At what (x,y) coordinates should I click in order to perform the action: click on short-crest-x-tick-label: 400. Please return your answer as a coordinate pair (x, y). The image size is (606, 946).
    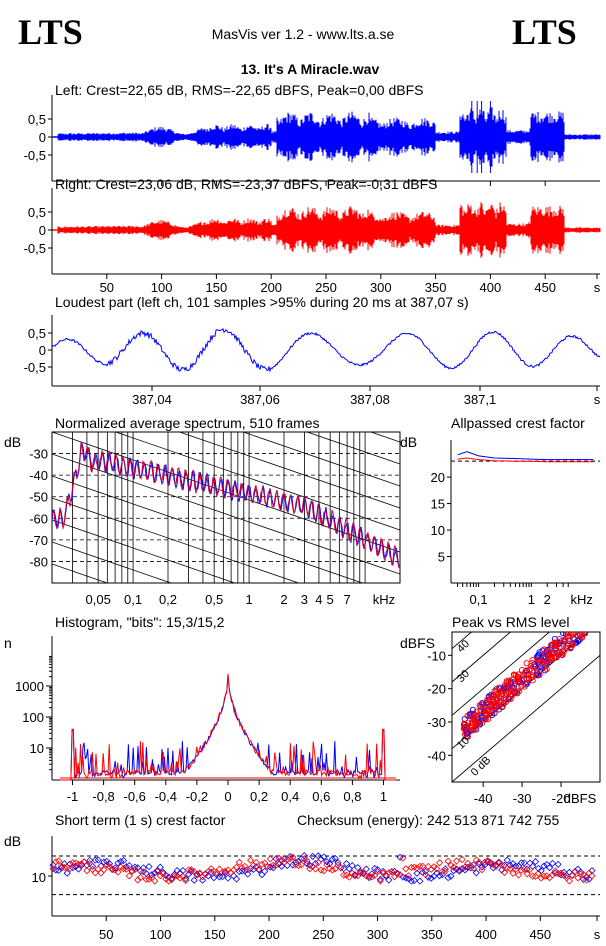
    Looking at the image, I should click on (486, 934).